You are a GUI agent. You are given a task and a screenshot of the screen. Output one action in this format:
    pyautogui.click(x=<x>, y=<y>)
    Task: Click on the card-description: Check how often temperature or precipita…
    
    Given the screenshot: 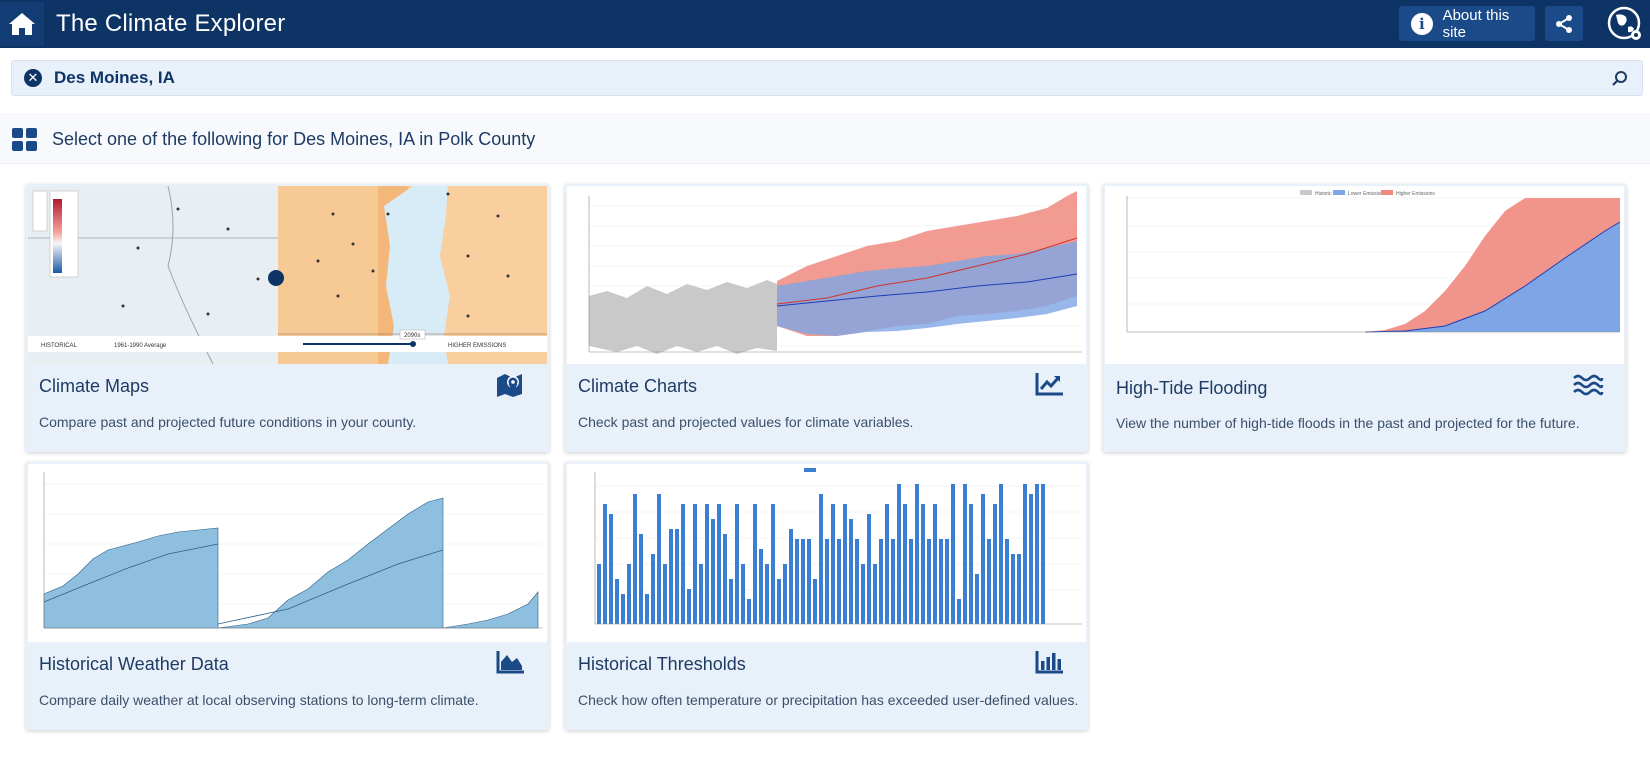 What is the action you would take?
    pyautogui.click(x=828, y=700)
    